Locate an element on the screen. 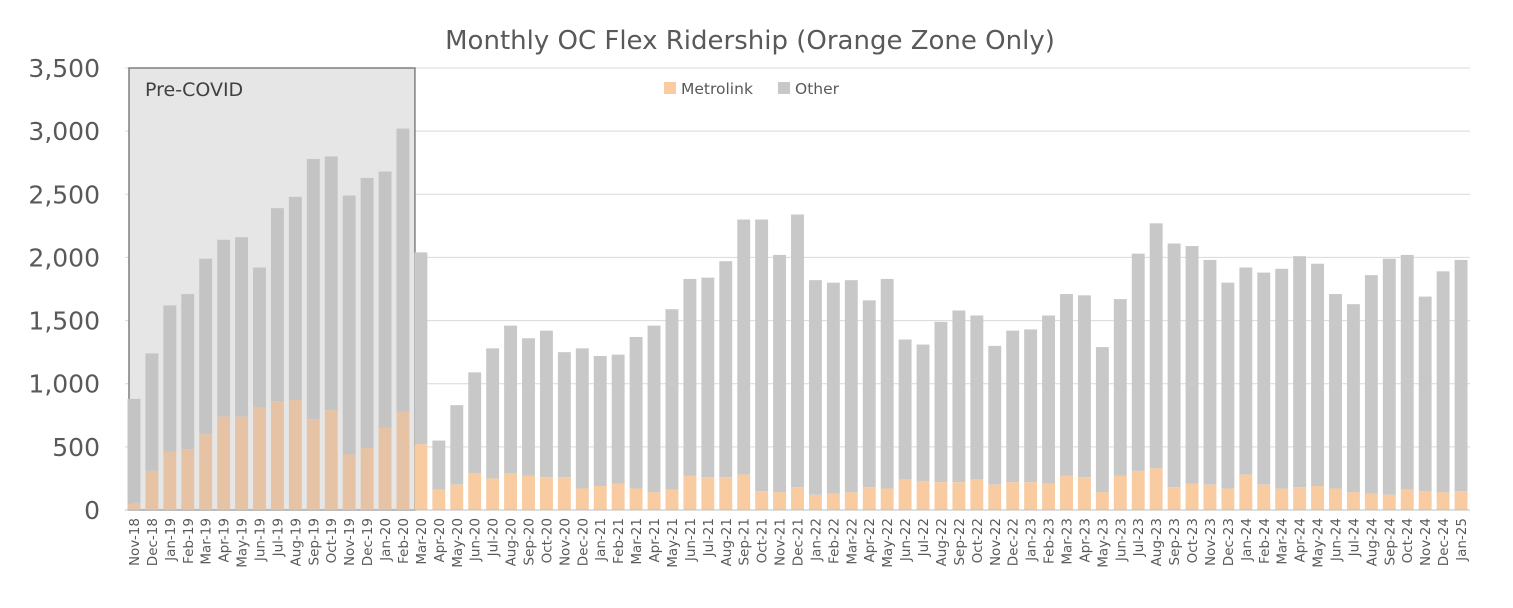  x-tick-label: Jan-21 is located at coordinates (601, 540).